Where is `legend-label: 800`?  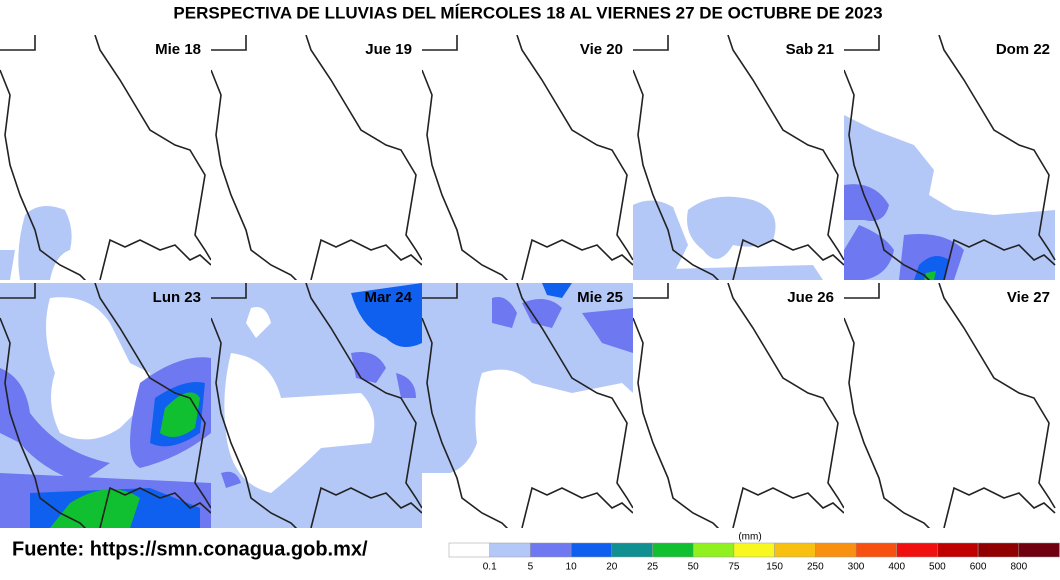 legend-label: 800 is located at coordinates (1018, 567).